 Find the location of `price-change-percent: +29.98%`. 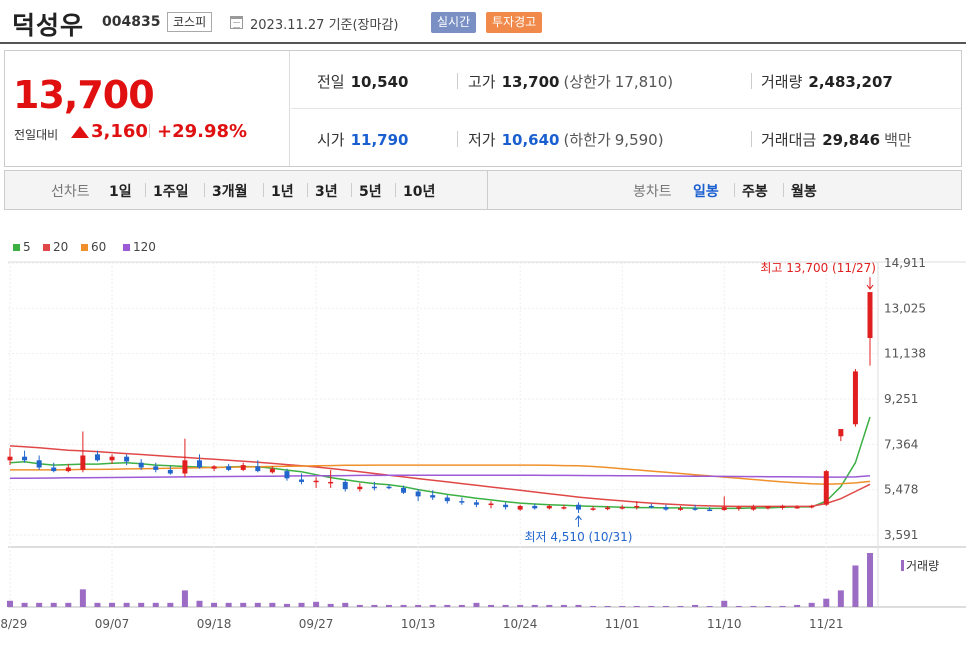

price-change-percent: +29.98% is located at coordinates (202, 131).